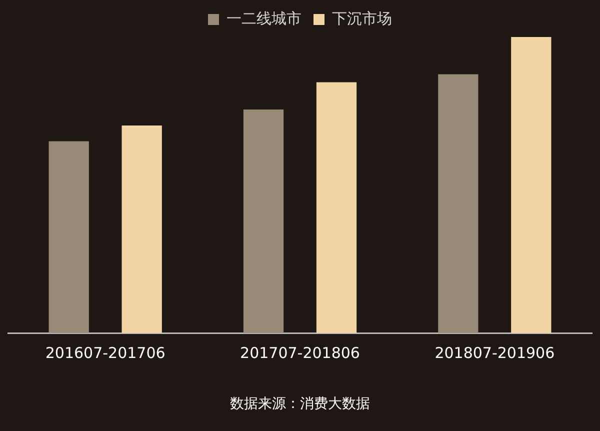 The image size is (600, 431). Describe the element at coordinates (494, 353) in the screenshot. I see `x-tick-label: 201807-201906` at that location.